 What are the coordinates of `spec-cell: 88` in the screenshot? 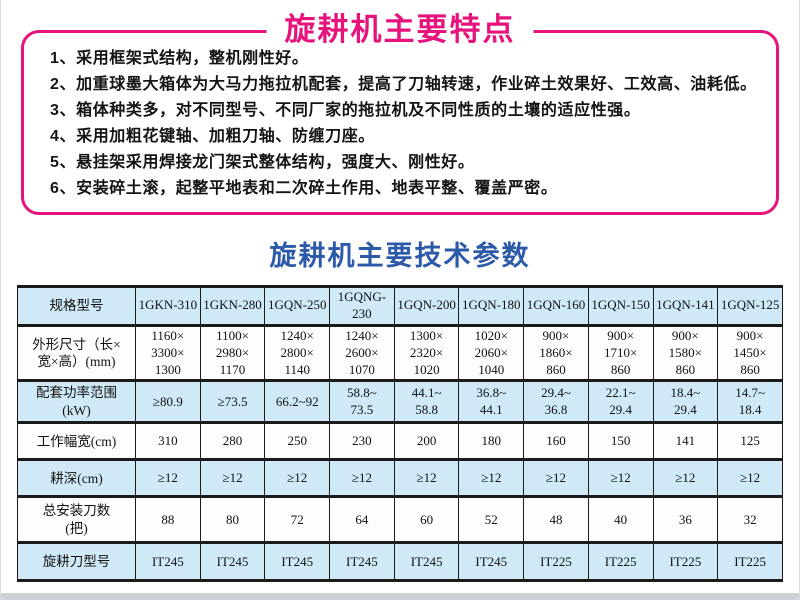 It's located at (168, 520).